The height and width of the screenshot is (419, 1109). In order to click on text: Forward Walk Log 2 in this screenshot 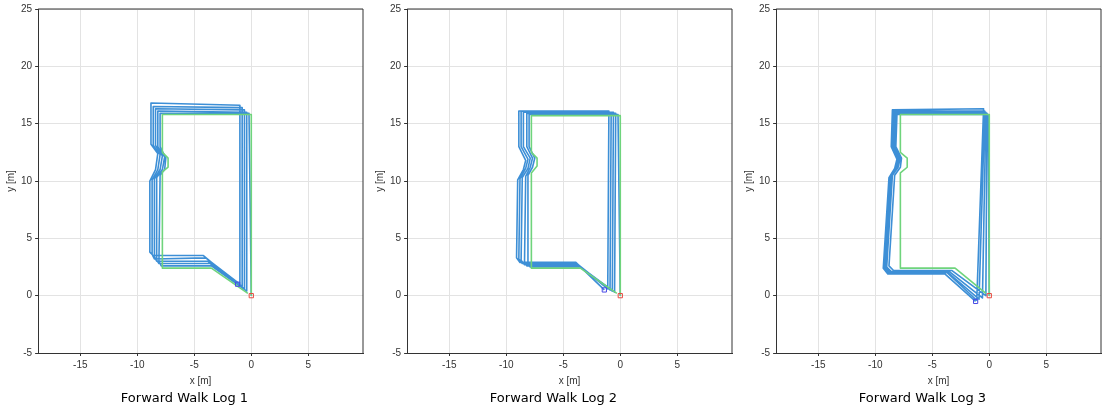, I will do `click(553, 397)`.